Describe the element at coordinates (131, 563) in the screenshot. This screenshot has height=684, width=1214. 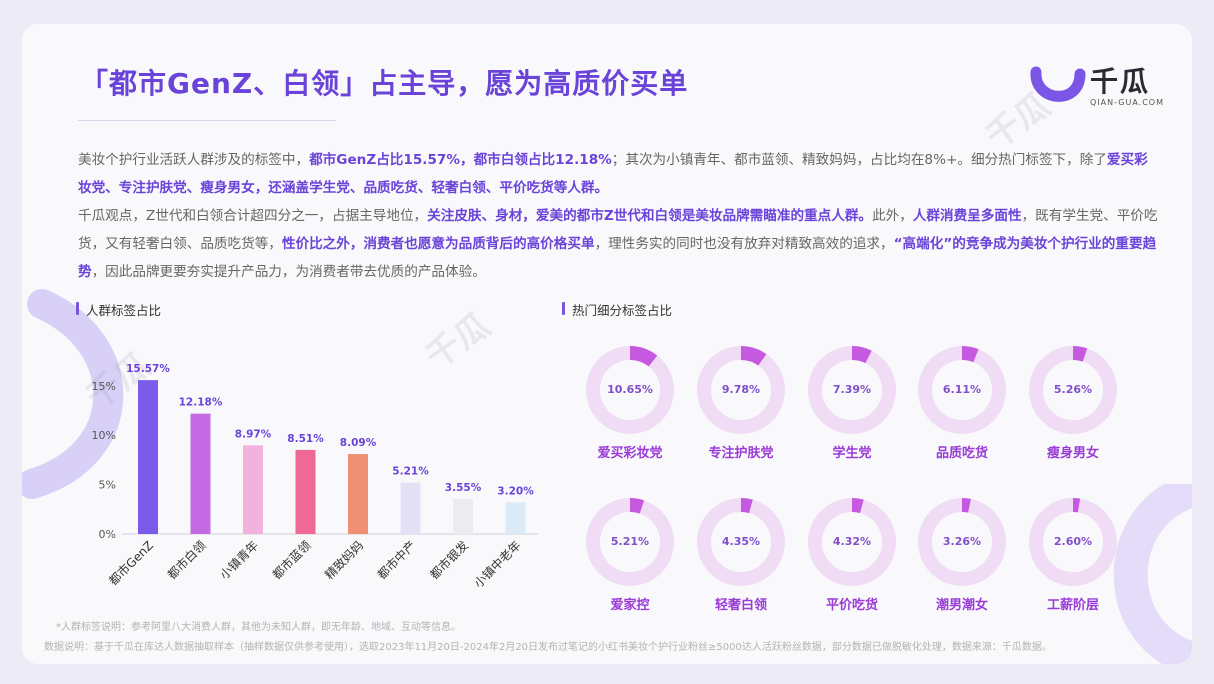
I see `category-label: 都市GenZ` at that location.